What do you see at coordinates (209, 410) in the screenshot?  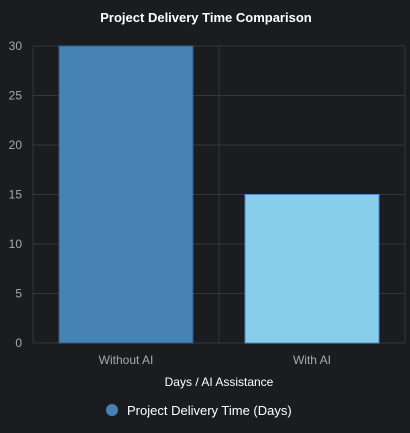 I see `legend-label: Project Delivery Time (Days)` at bounding box center [209, 410].